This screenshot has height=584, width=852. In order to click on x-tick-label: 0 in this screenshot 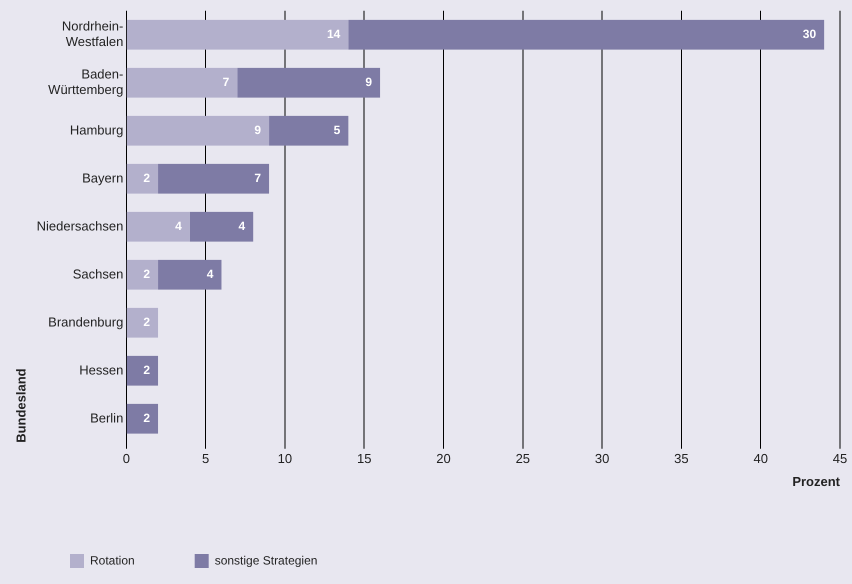, I will do `click(126, 458)`.